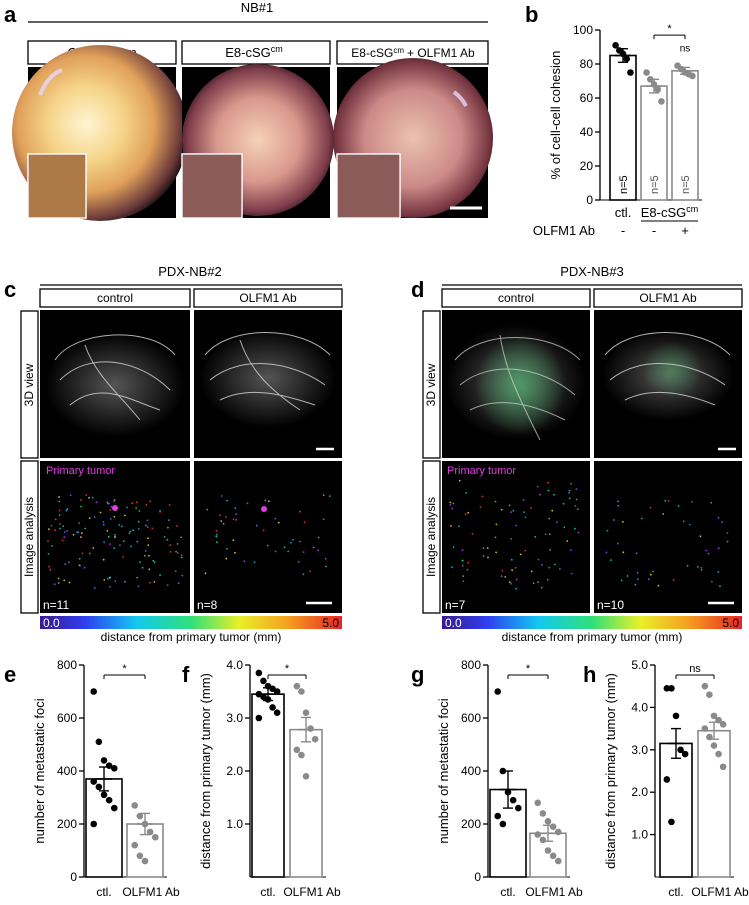 The width and height of the screenshot is (749, 905). Describe the element at coordinates (56, 605) in the screenshot. I see `panel-c-n-control: n=11` at that location.